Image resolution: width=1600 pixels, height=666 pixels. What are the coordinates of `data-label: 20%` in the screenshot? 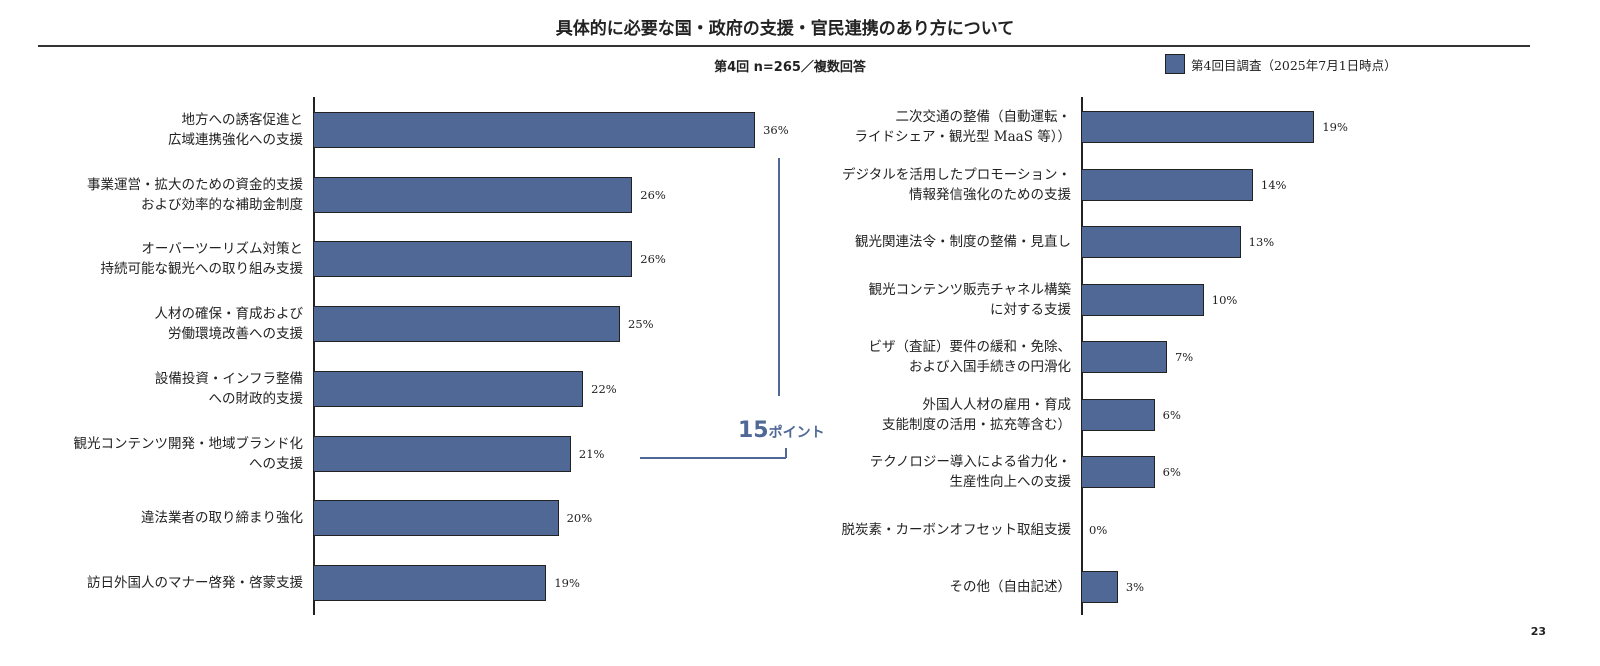 It's located at (579, 518).